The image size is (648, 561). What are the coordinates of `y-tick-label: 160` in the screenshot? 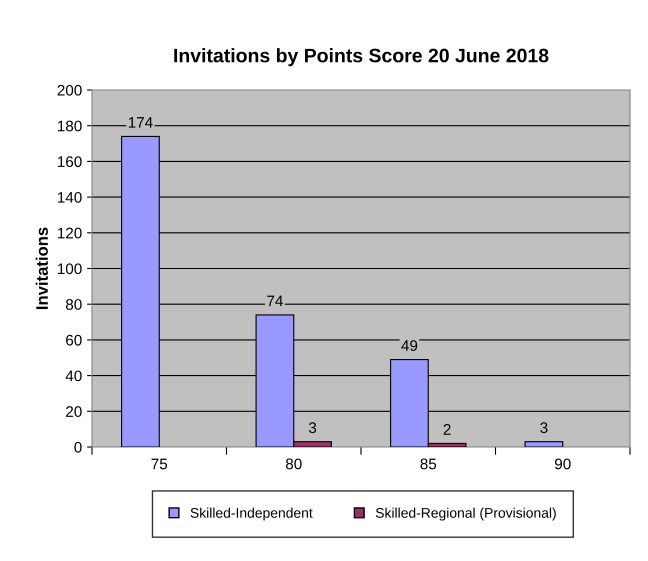 It's located at (70, 162).